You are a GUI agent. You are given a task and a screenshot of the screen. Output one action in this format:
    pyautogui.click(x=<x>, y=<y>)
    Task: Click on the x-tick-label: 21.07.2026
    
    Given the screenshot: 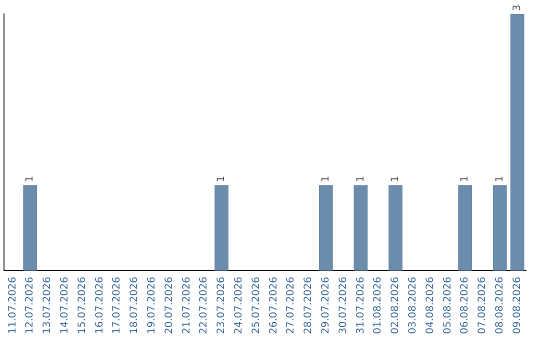 What is the action you would take?
    pyautogui.click(x=186, y=305)
    